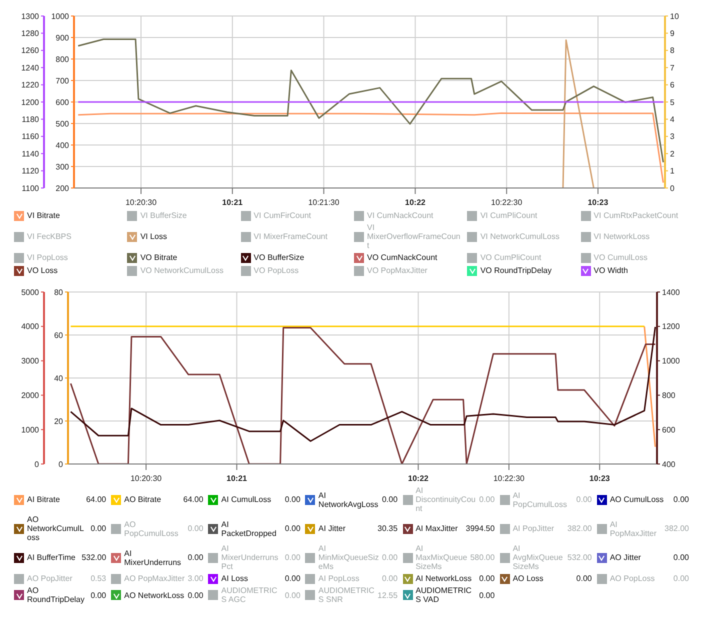 The image size is (703, 637). Describe the element at coordinates (63, 167) in the screenshot. I see `y-tick-label: 300` at that location.